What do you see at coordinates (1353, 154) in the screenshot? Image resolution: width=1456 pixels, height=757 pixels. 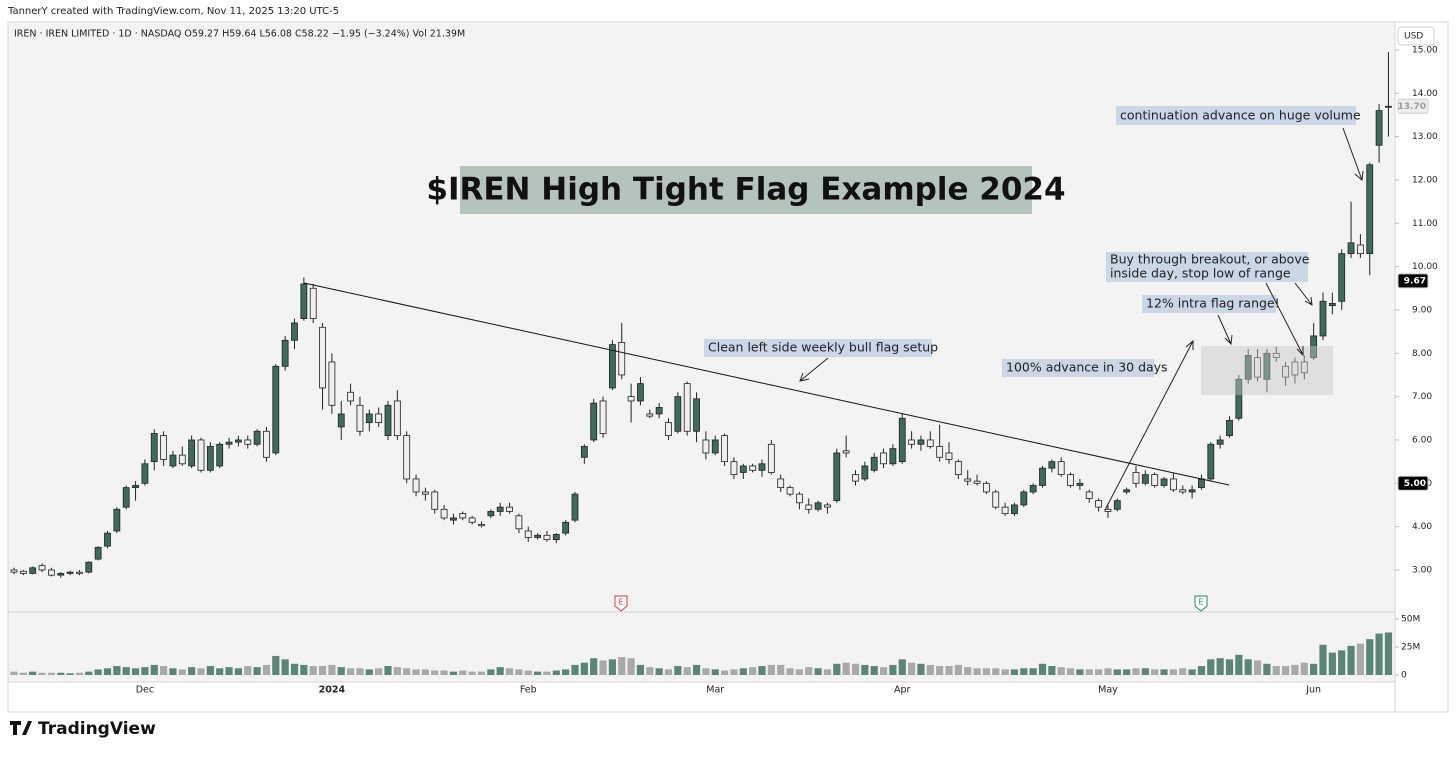 I see `arrow` at bounding box center [1353, 154].